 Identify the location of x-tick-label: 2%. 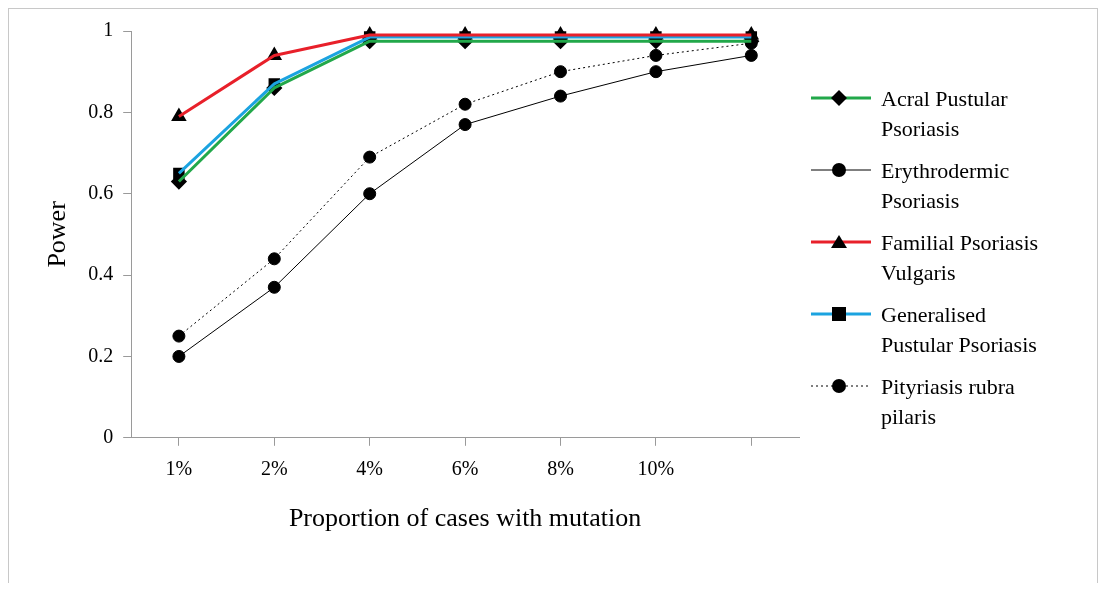
(274, 468).